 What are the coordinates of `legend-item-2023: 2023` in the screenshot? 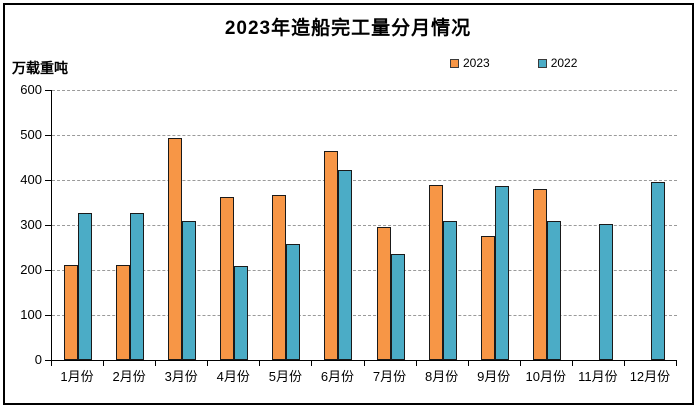 It's located at (470, 63).